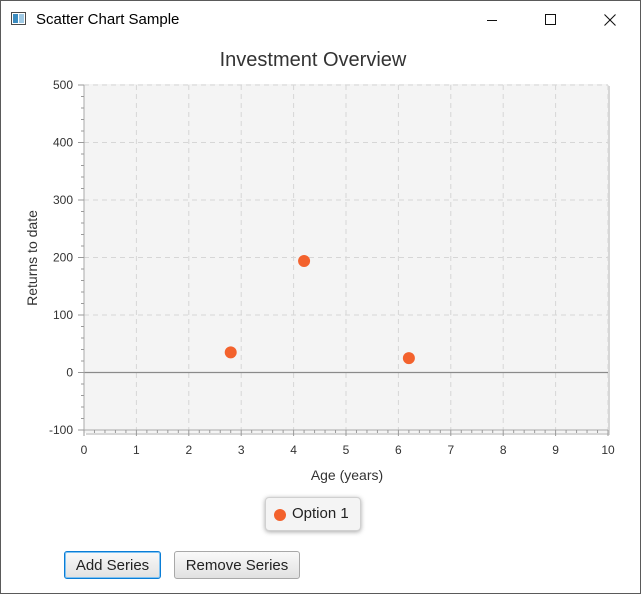  I want to click on y-tick-label: 300, so click(63, 200).